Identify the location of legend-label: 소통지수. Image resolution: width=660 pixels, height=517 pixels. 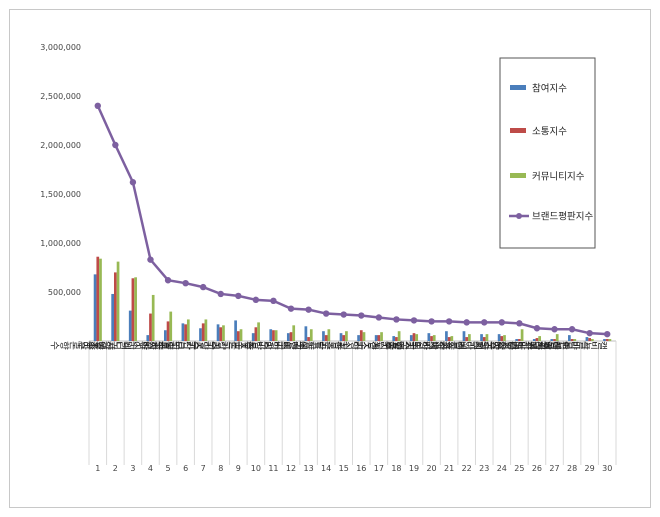
(549, 132).